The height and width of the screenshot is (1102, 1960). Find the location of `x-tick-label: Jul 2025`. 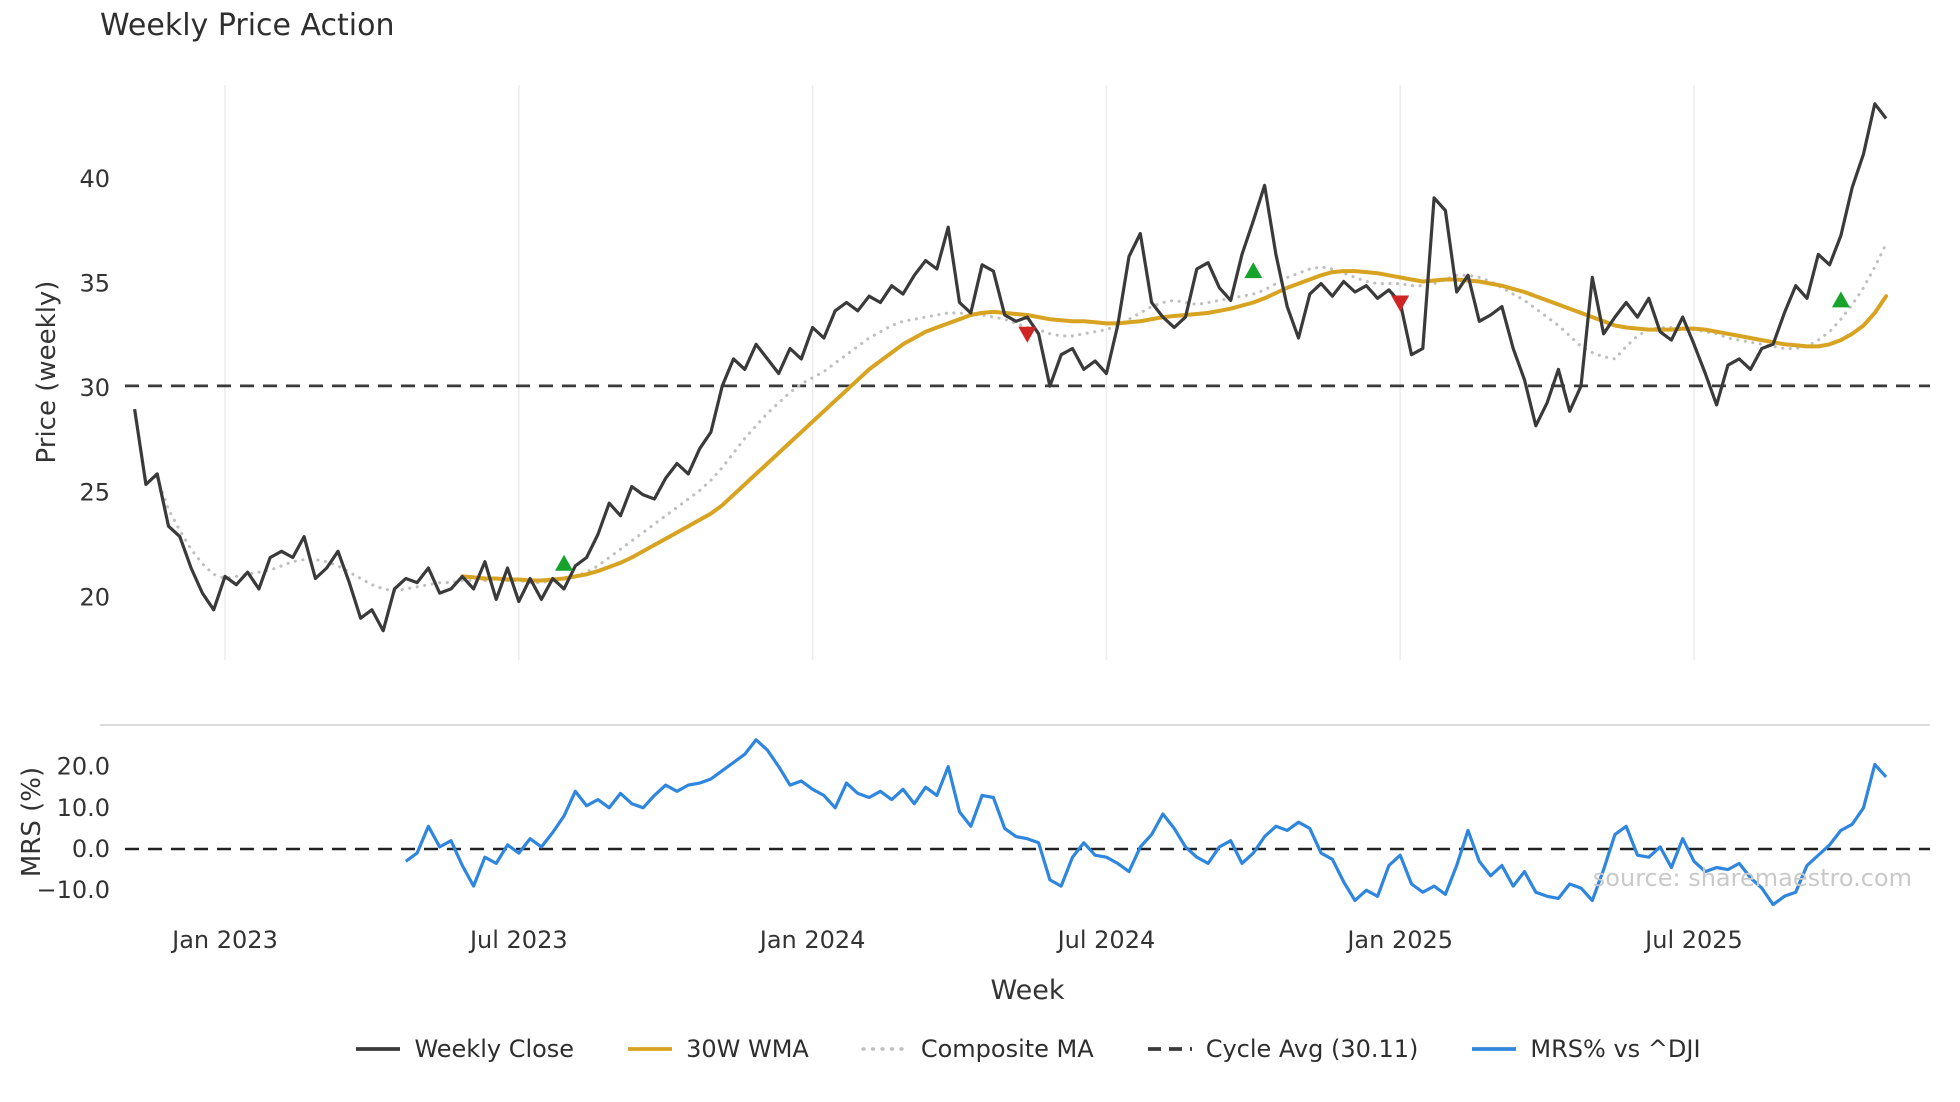

x-tick-label: Jul 2025 is located at coordinates (1693, 940).